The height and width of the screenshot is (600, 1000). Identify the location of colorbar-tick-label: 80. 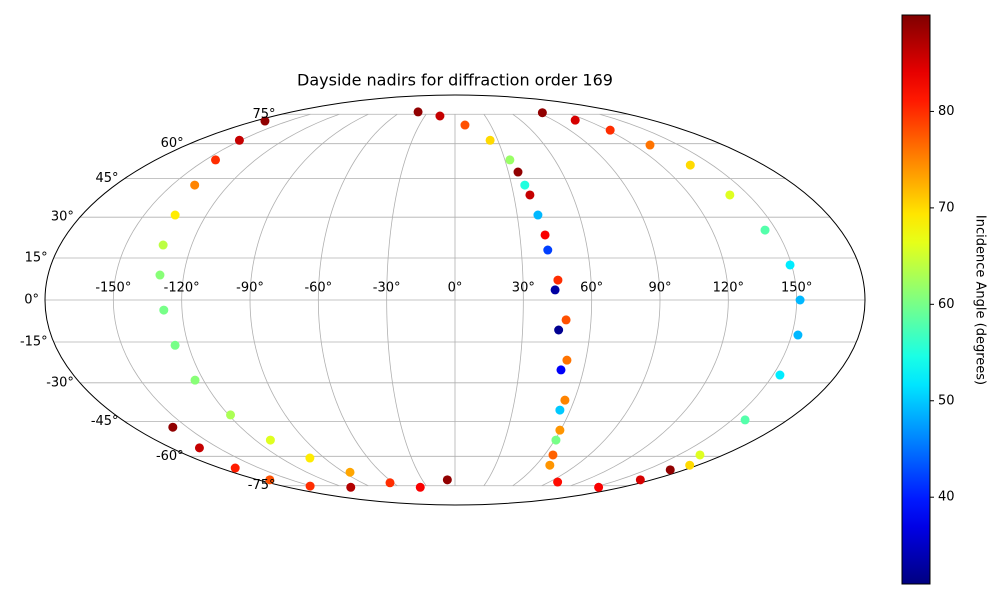
(946, 111).